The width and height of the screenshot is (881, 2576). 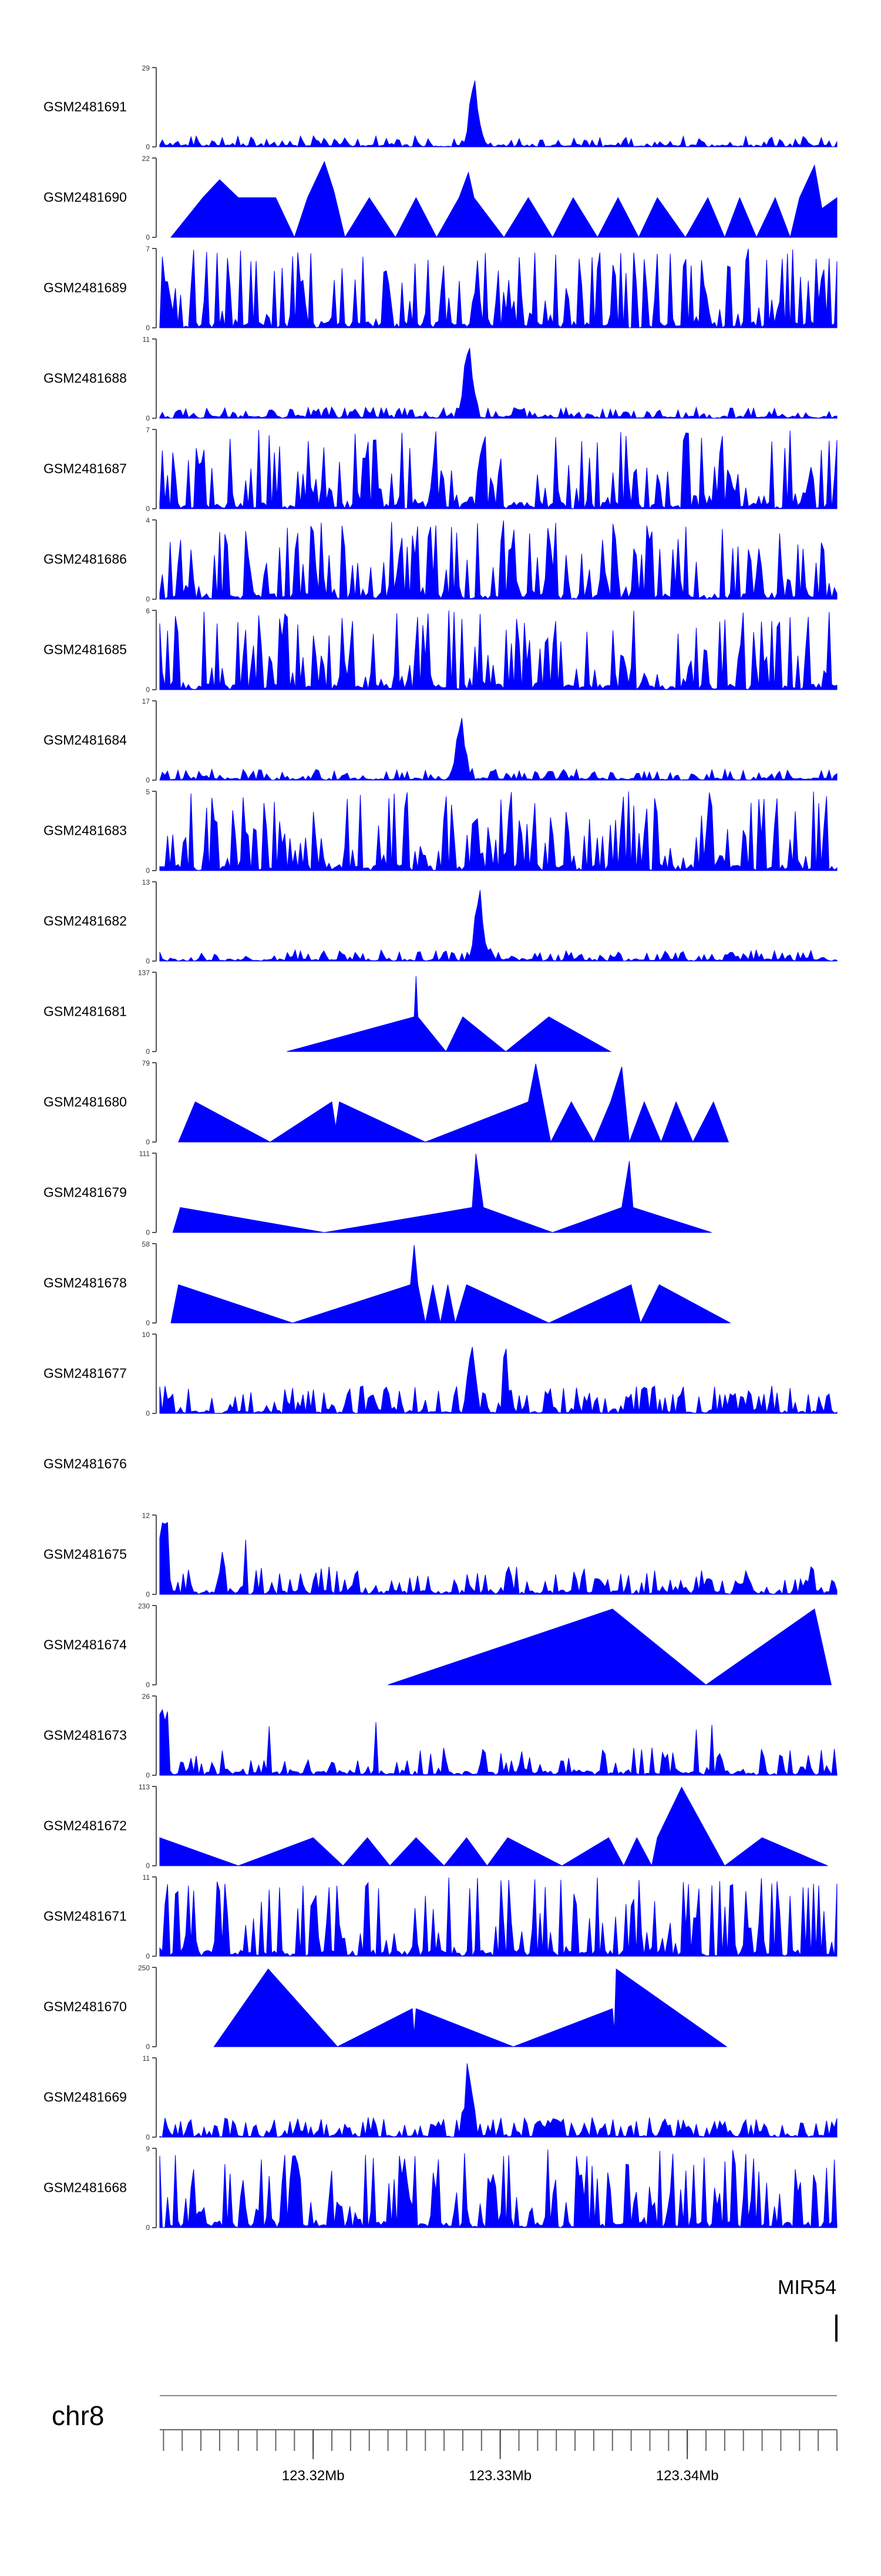 I want to click on y-tick-max-label: 9, so click(x=148, y=2149).